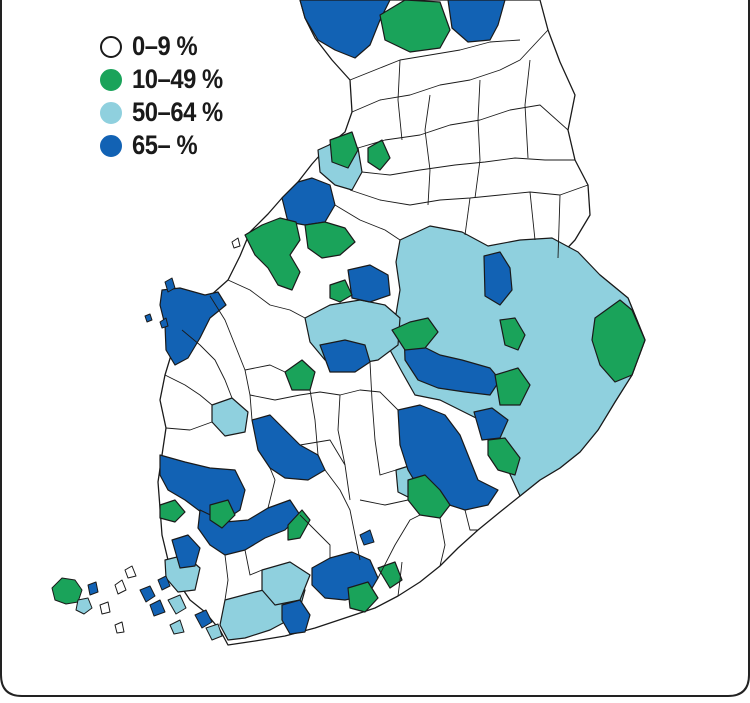 The width and height of the screenshot is (750, 703). Describe the element at coordinates (517, 361) in the screenshot. I see `region-light-east` at that location.